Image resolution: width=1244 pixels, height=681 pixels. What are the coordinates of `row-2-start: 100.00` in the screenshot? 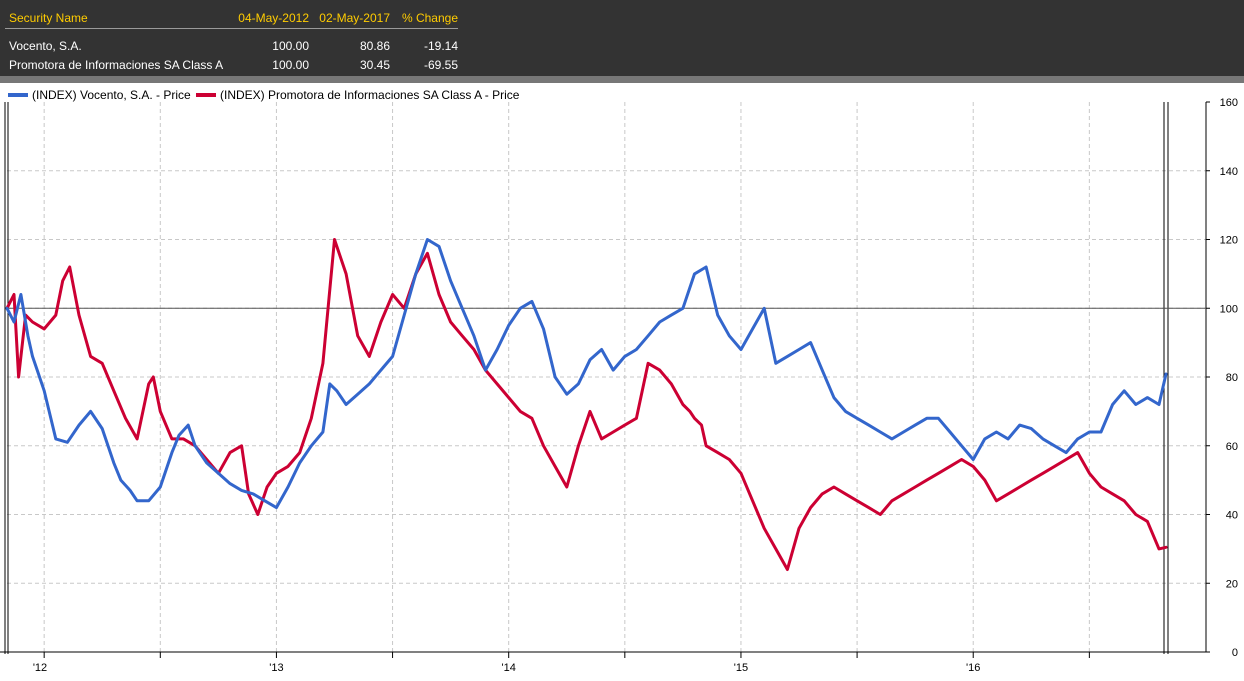 It's located at (290, 65).